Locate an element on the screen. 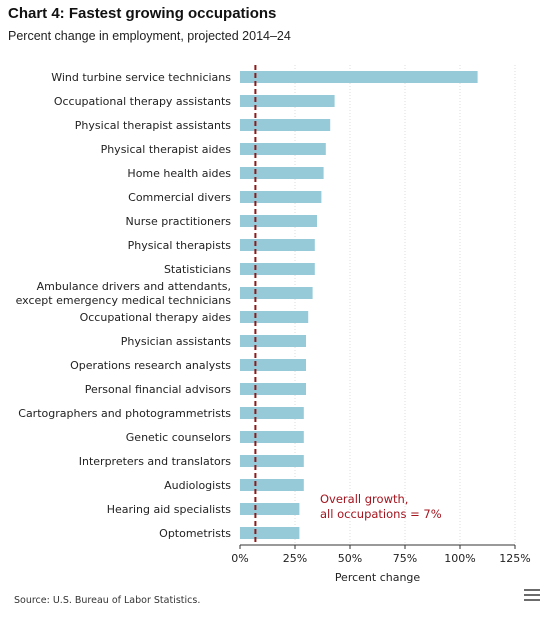  category-label: Nurse practitioners is located at coordinates (179, 221).